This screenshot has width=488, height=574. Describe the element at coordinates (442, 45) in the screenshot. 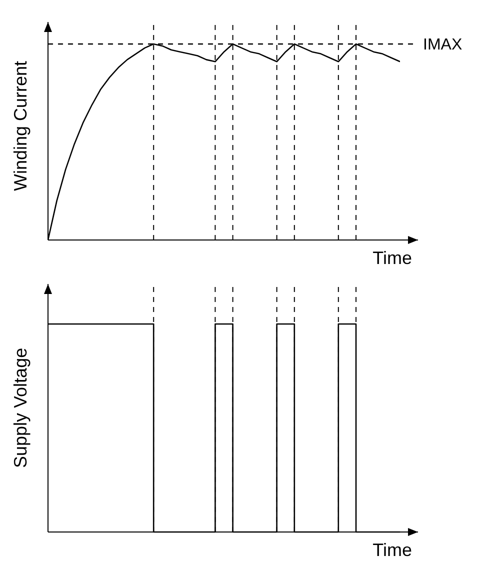

I see `ref-line-label: IMAX` at that location.